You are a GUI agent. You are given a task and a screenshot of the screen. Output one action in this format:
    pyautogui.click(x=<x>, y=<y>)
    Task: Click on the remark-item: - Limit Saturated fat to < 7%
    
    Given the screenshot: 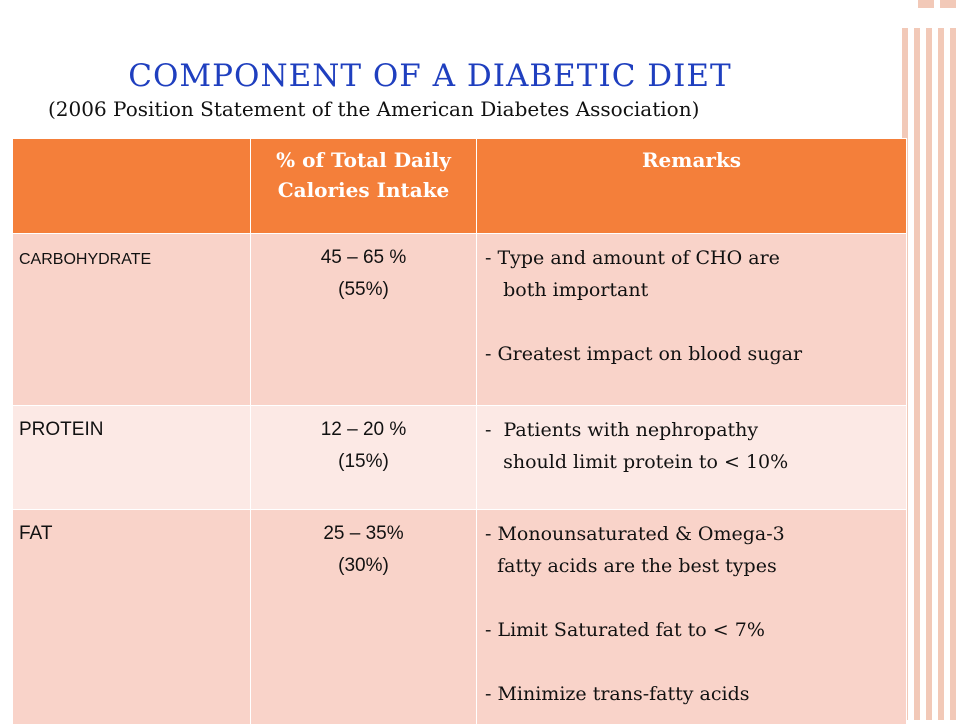 What is the action you would take?
    pyautogui.click(x=625, y=630)
    